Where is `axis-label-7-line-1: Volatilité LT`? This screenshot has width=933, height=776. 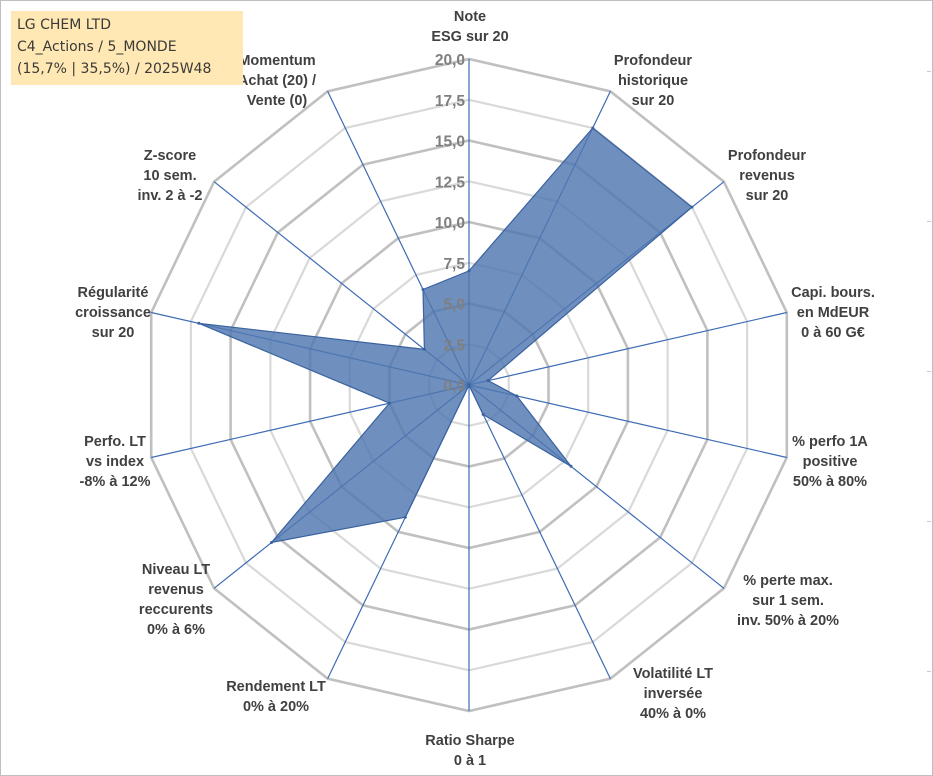 axis-label-7-line-1: Volatilité LT is located at coordinates (673, 674).